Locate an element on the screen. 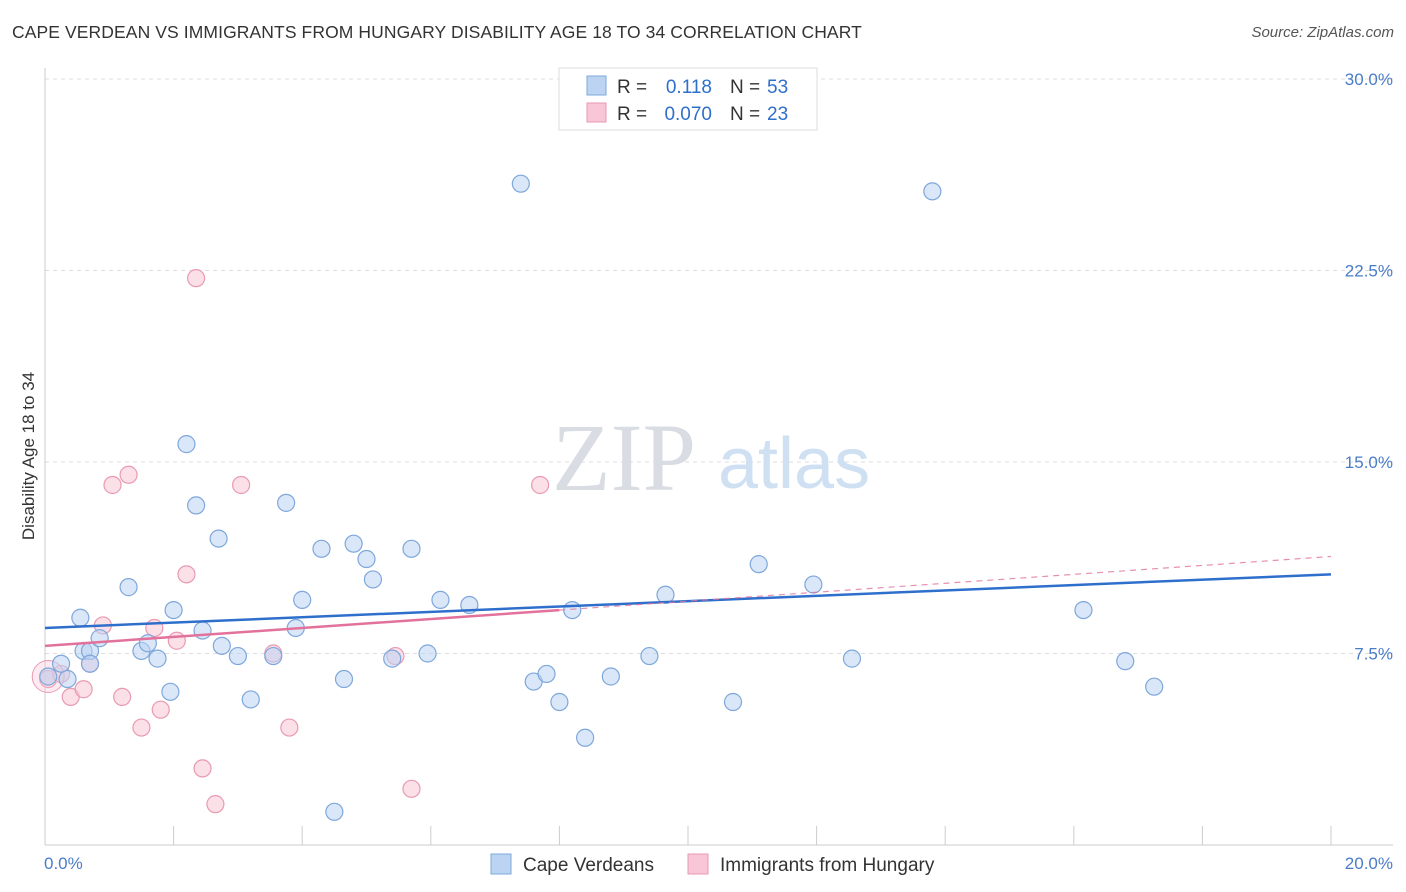 Image resolution: width=1406 pixels, height=892 pixels. legend-n-label-blue: N = is located at coordinates (745, 87).